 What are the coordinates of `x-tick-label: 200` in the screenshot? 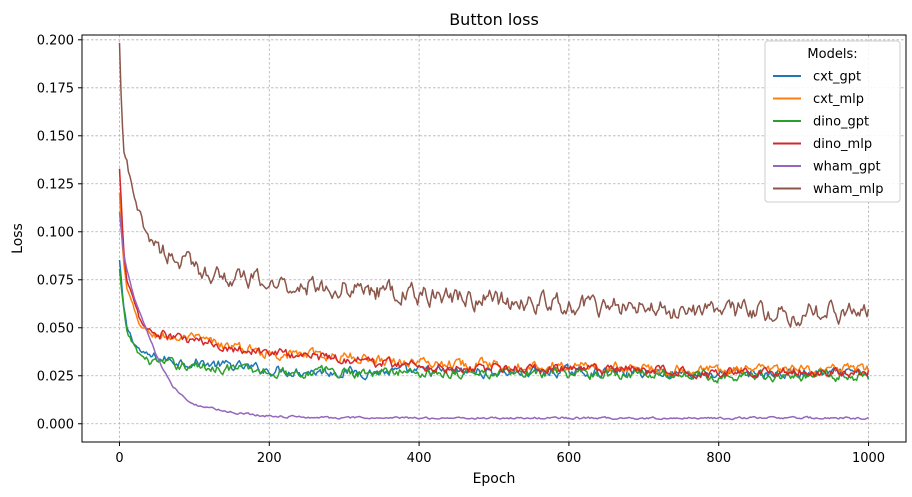 It's located at (269, 458).